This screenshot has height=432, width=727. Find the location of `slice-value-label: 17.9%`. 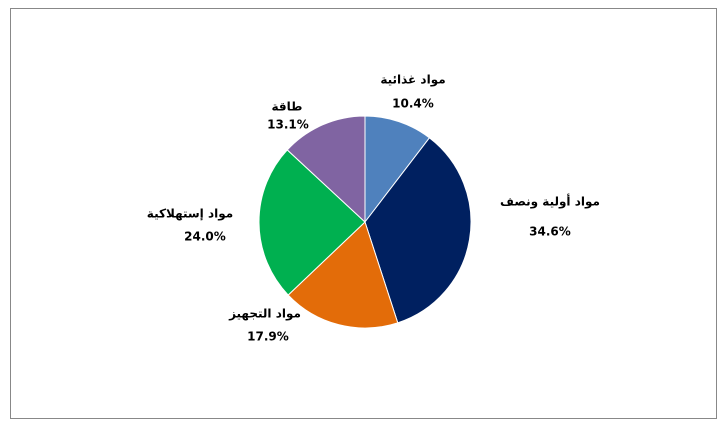

slice-value-label: 17.9% is located at coordinates (268, 337).